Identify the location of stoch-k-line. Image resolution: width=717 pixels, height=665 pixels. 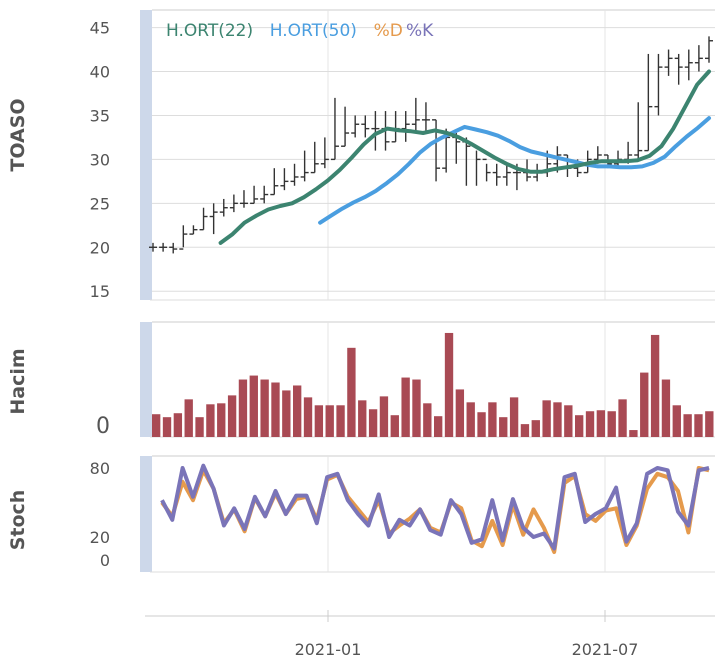
(435, 507).